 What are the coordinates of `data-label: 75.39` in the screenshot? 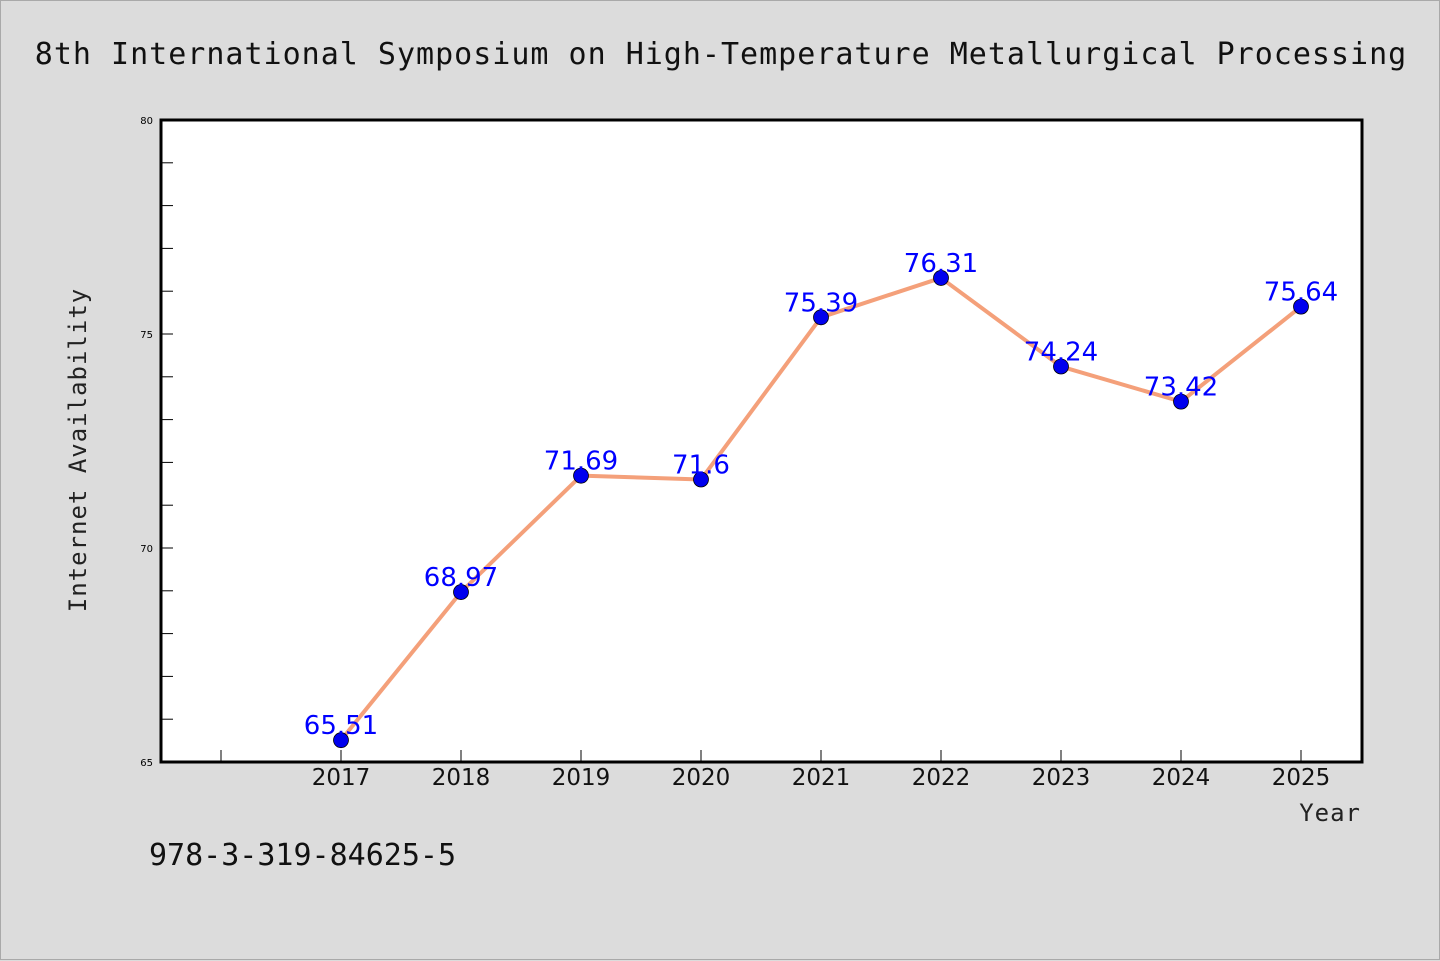 It's located at (821, 303).